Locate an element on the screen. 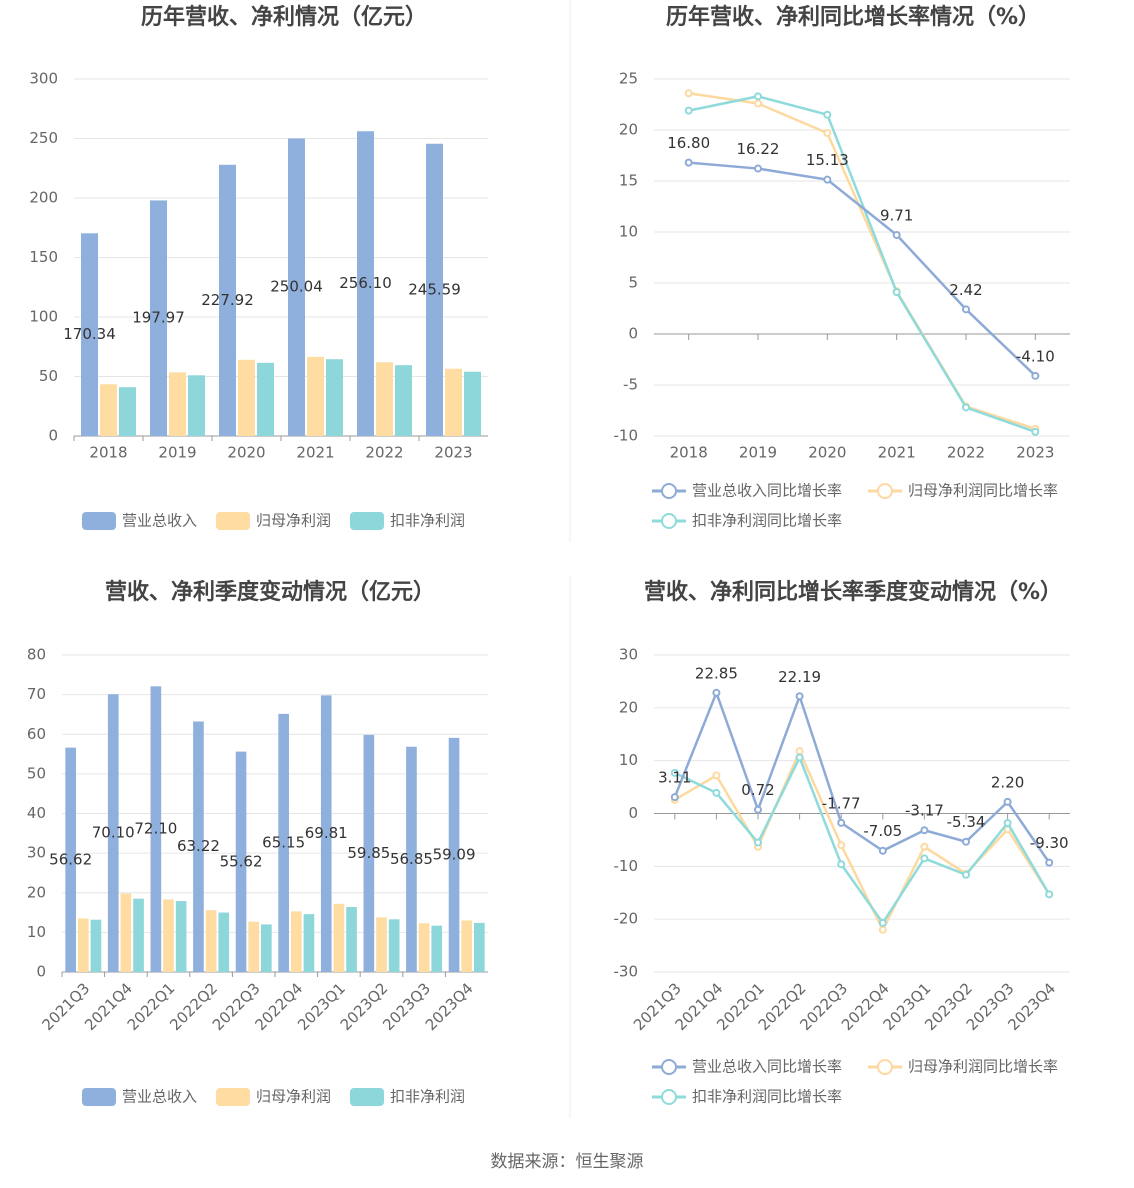 The width and height of the screenshot is (1134, 1188). y-tick-label: 25 is located at coordinates (628, 79).